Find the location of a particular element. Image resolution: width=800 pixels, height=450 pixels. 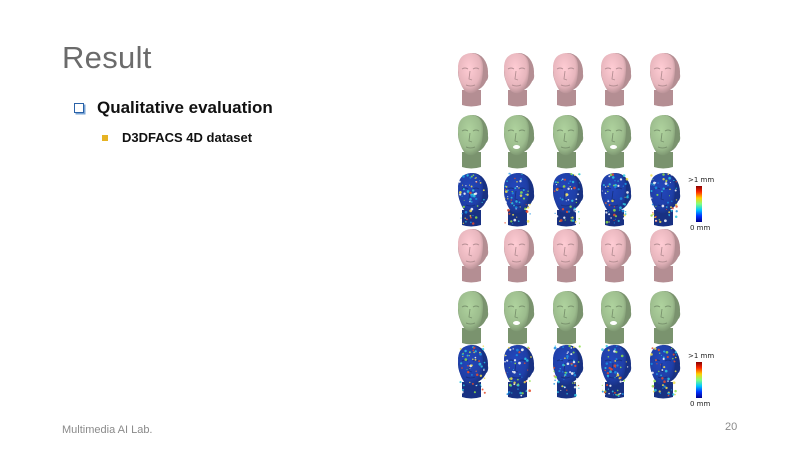

page-number: 20 is located at coordinates (731, 427).